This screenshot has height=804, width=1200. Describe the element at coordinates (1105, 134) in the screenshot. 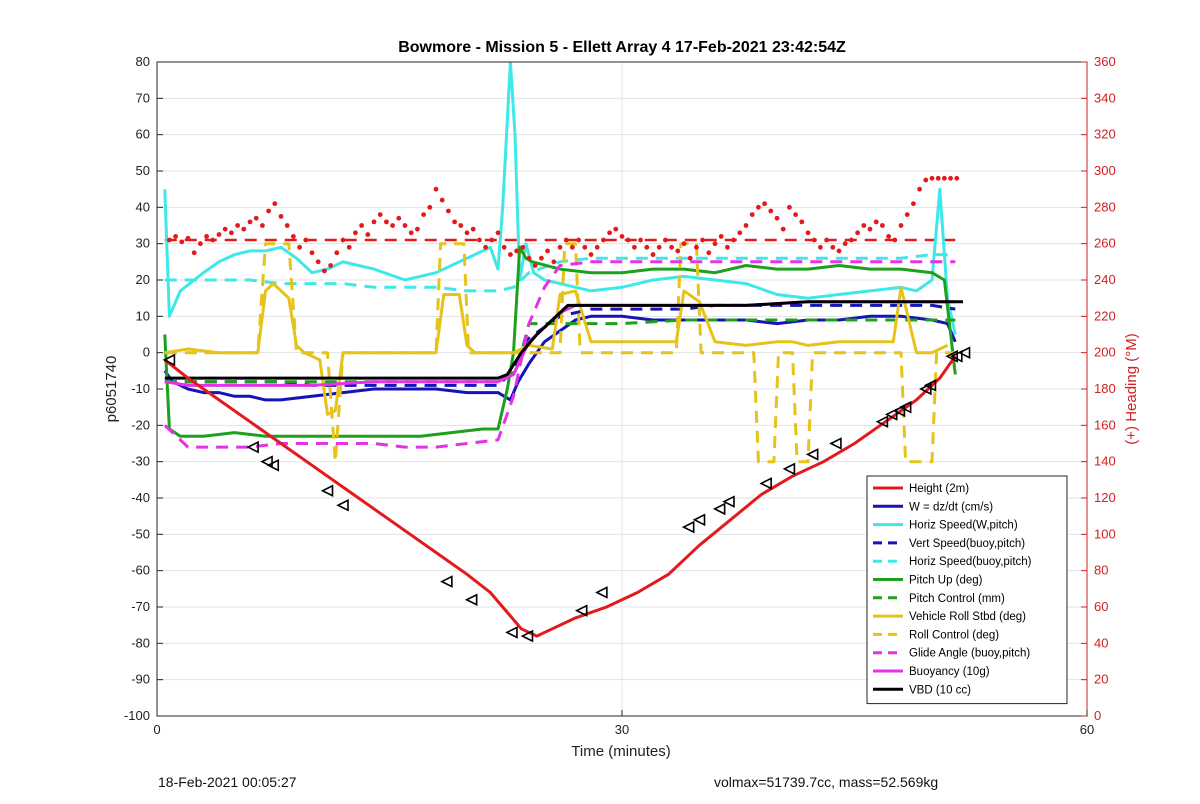

I see `y2-tick-label: 320` at that location.